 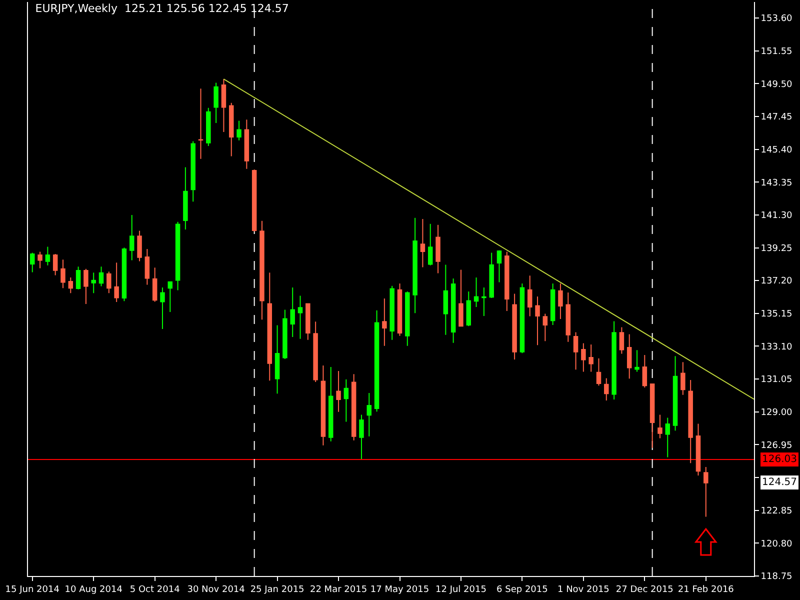 I want to click on y-tick-label: 141.30, so click(x=776, y=216).